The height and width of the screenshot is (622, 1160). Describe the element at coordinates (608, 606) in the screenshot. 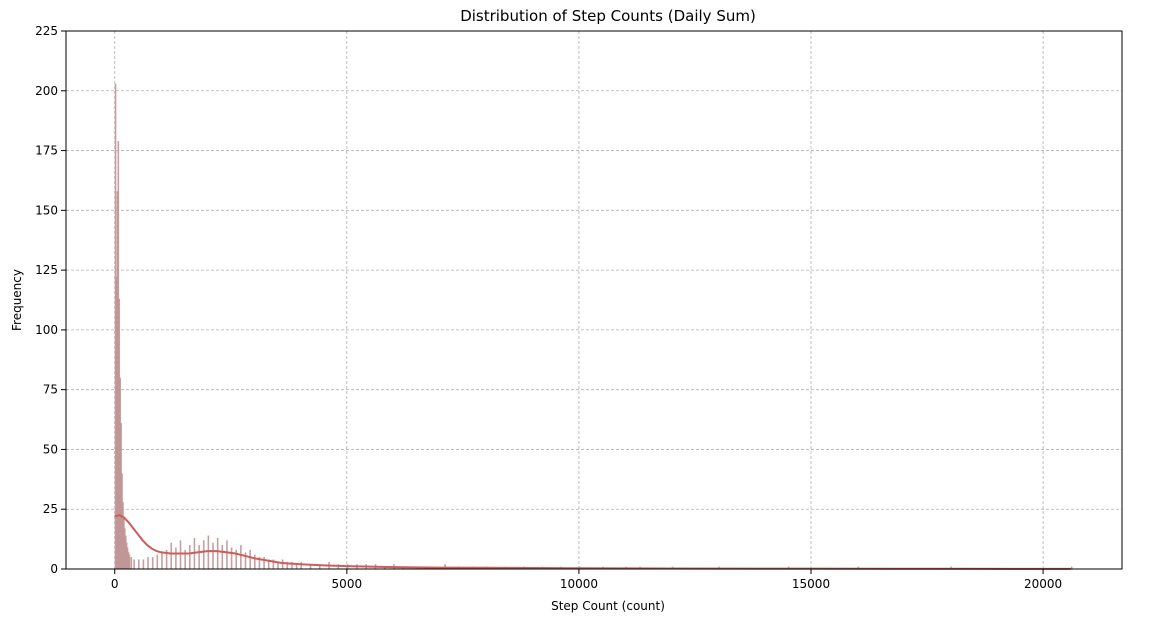

I see `x-axis-label: Step Count (count)` at that location.